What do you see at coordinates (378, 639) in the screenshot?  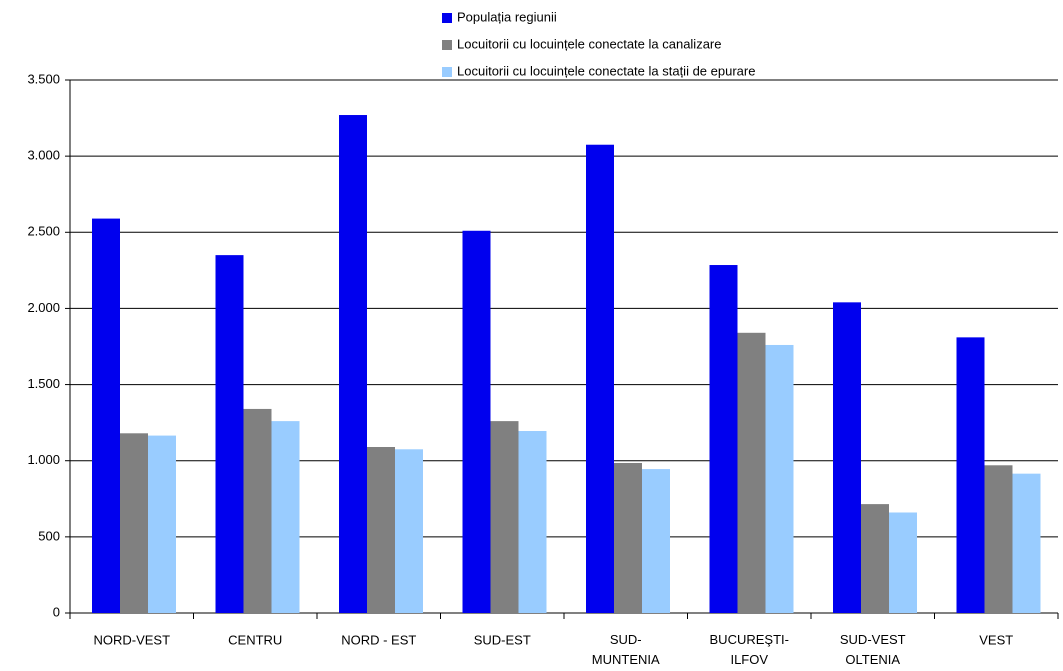 I see `x-tick-label: NORD - EST` at bounding box center [378, 639].